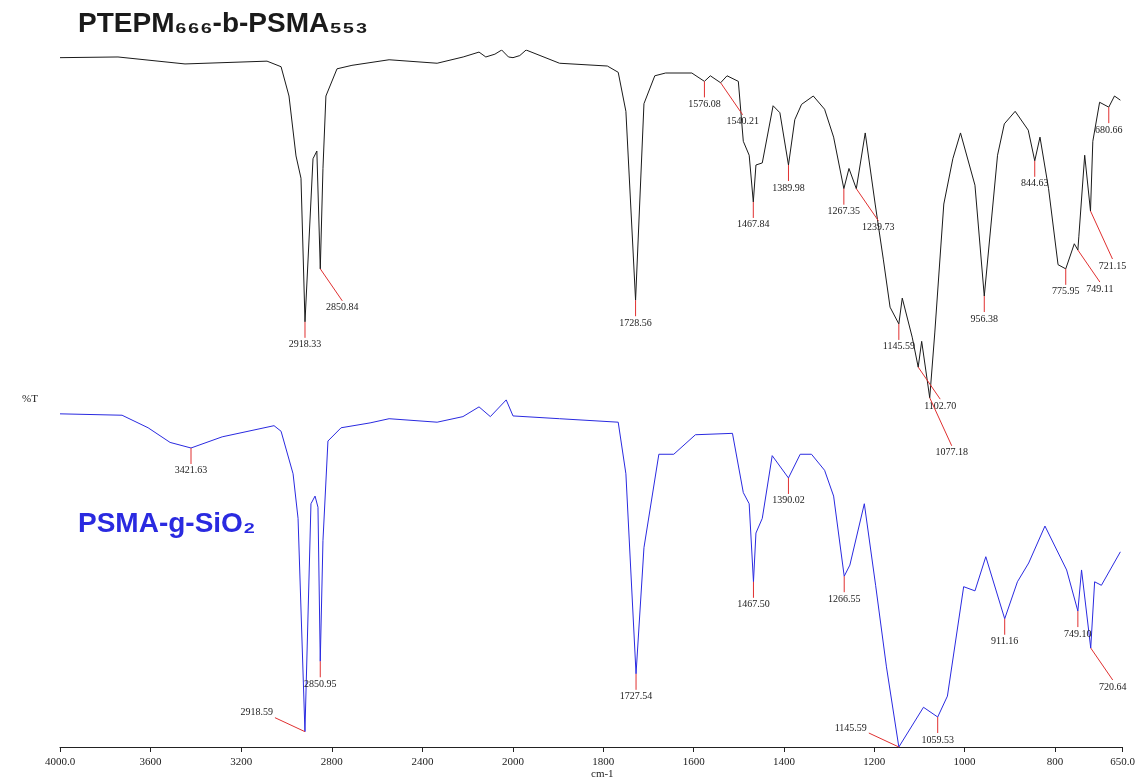 The image size is (1138, 782). I want to click on annotation: 2918.59, so click(256, 712).